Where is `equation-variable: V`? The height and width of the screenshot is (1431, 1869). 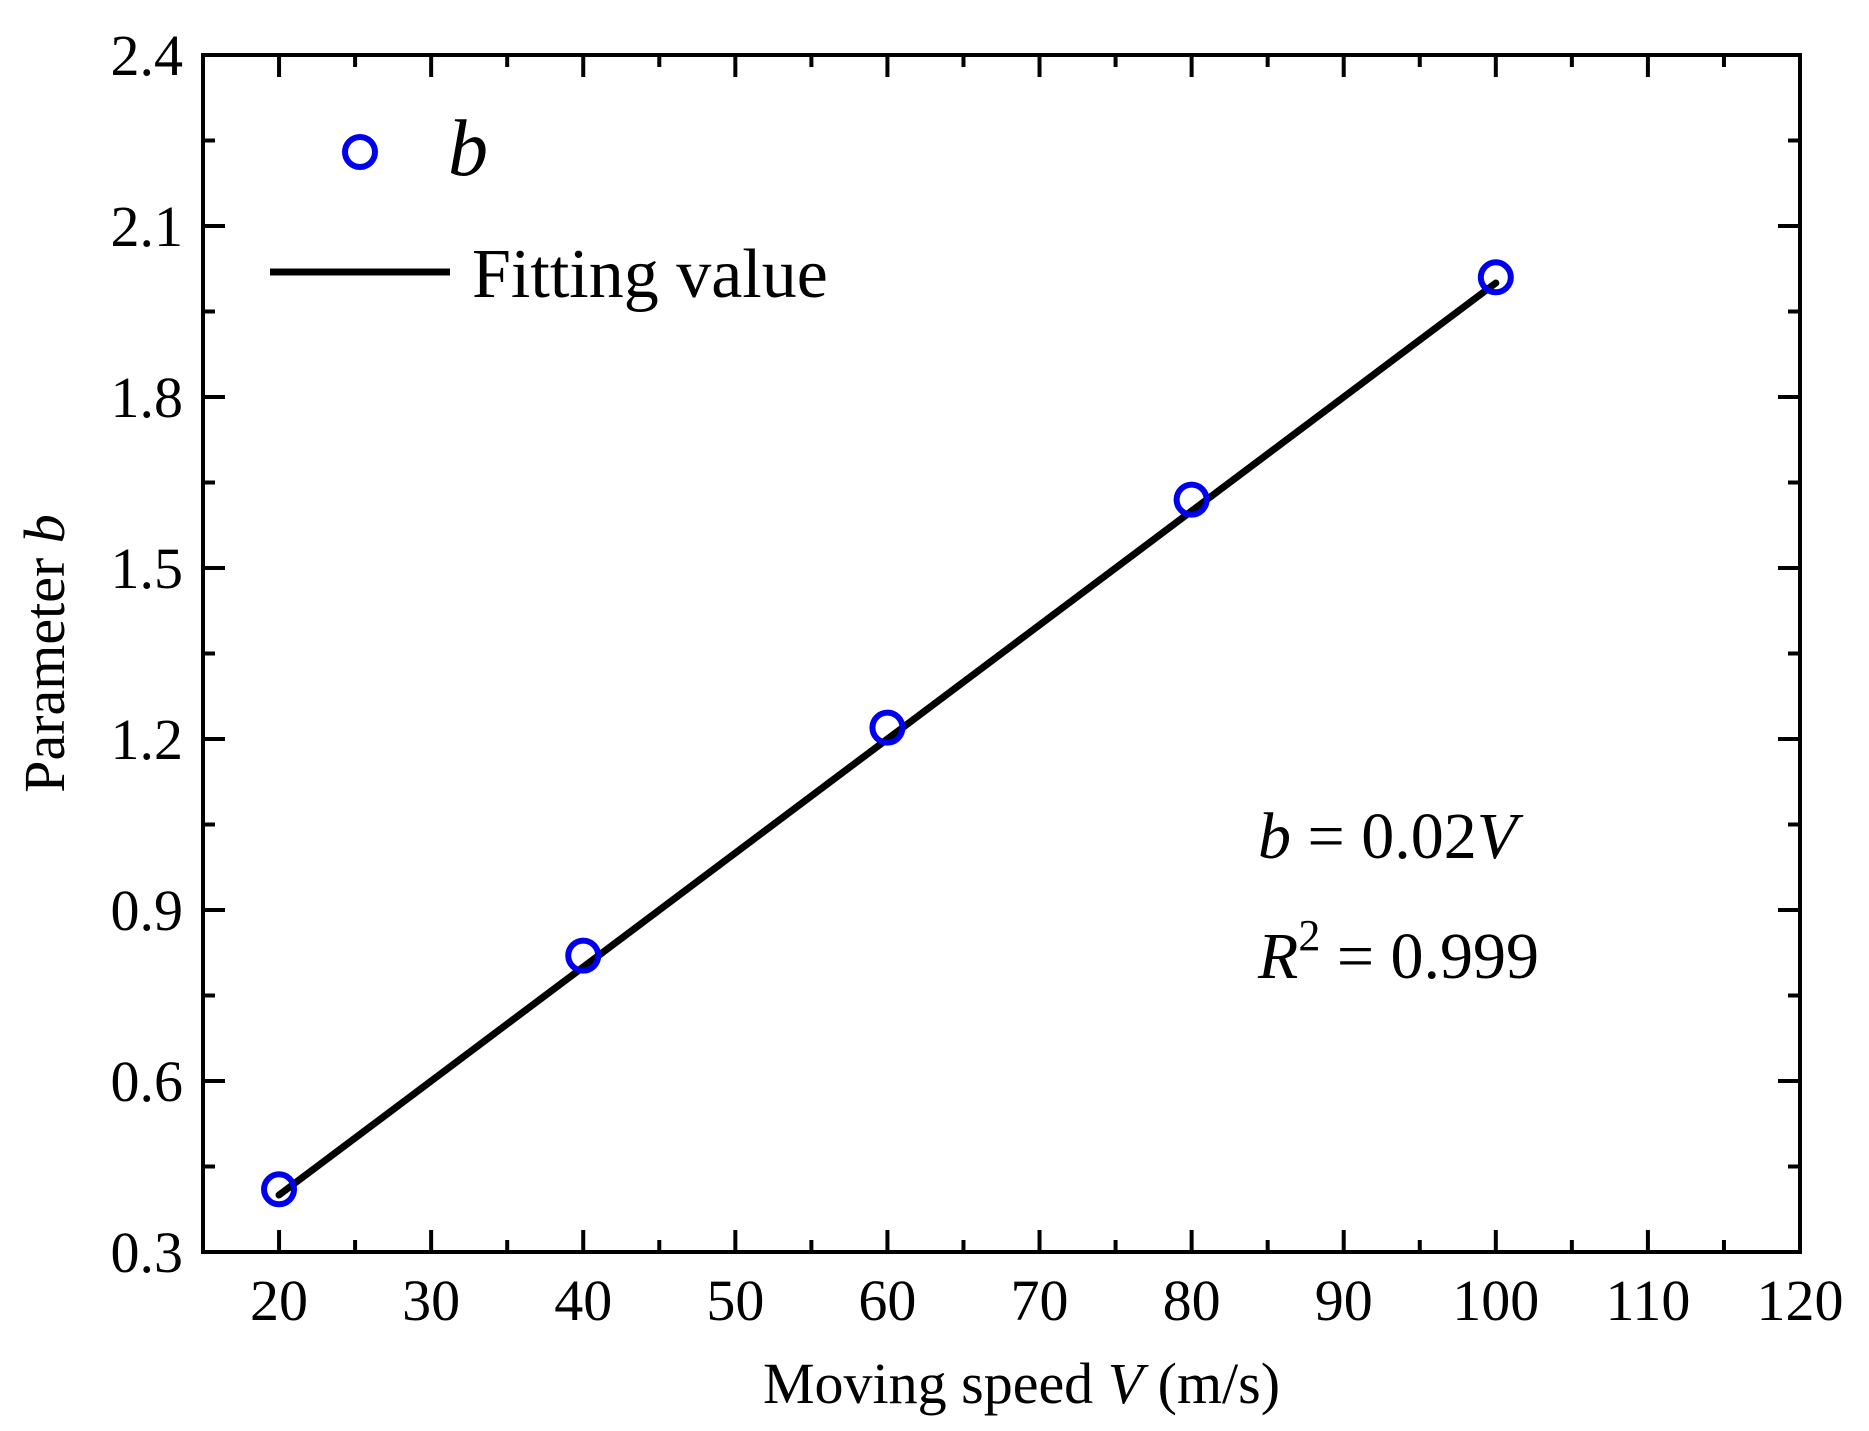 equation-variable: V is located at coordinates (1500, 836).